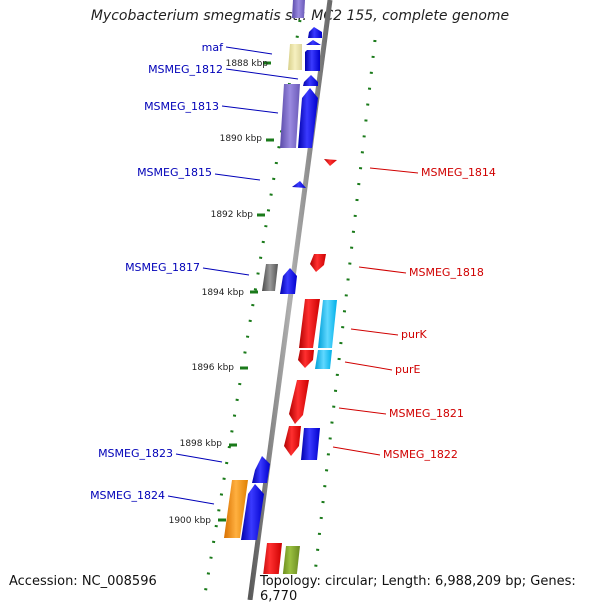 This screenshot has width=600, height=604. I want to click on tick-label-1888: 1888 kbp, so click(247, 64).